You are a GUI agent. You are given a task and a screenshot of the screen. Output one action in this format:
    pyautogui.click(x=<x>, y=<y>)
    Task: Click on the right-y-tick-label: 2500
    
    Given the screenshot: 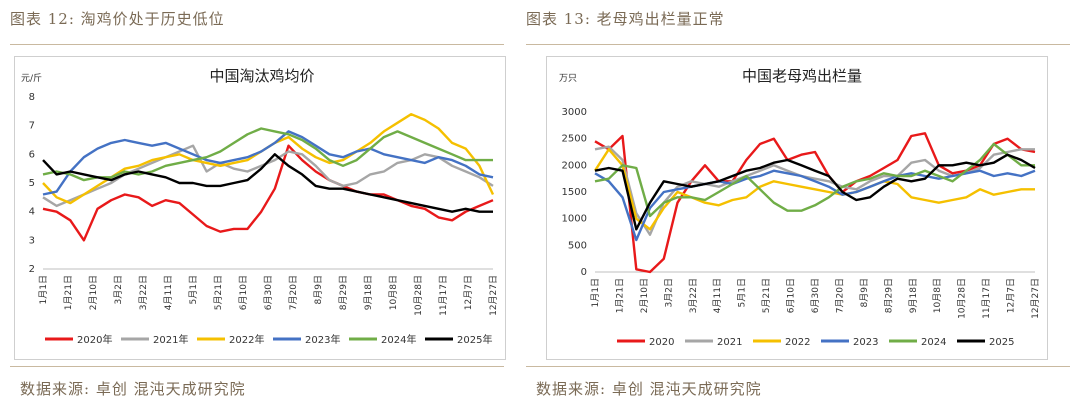 What is the action you would take?
    pyautogui.click(x=574, y=139)
    